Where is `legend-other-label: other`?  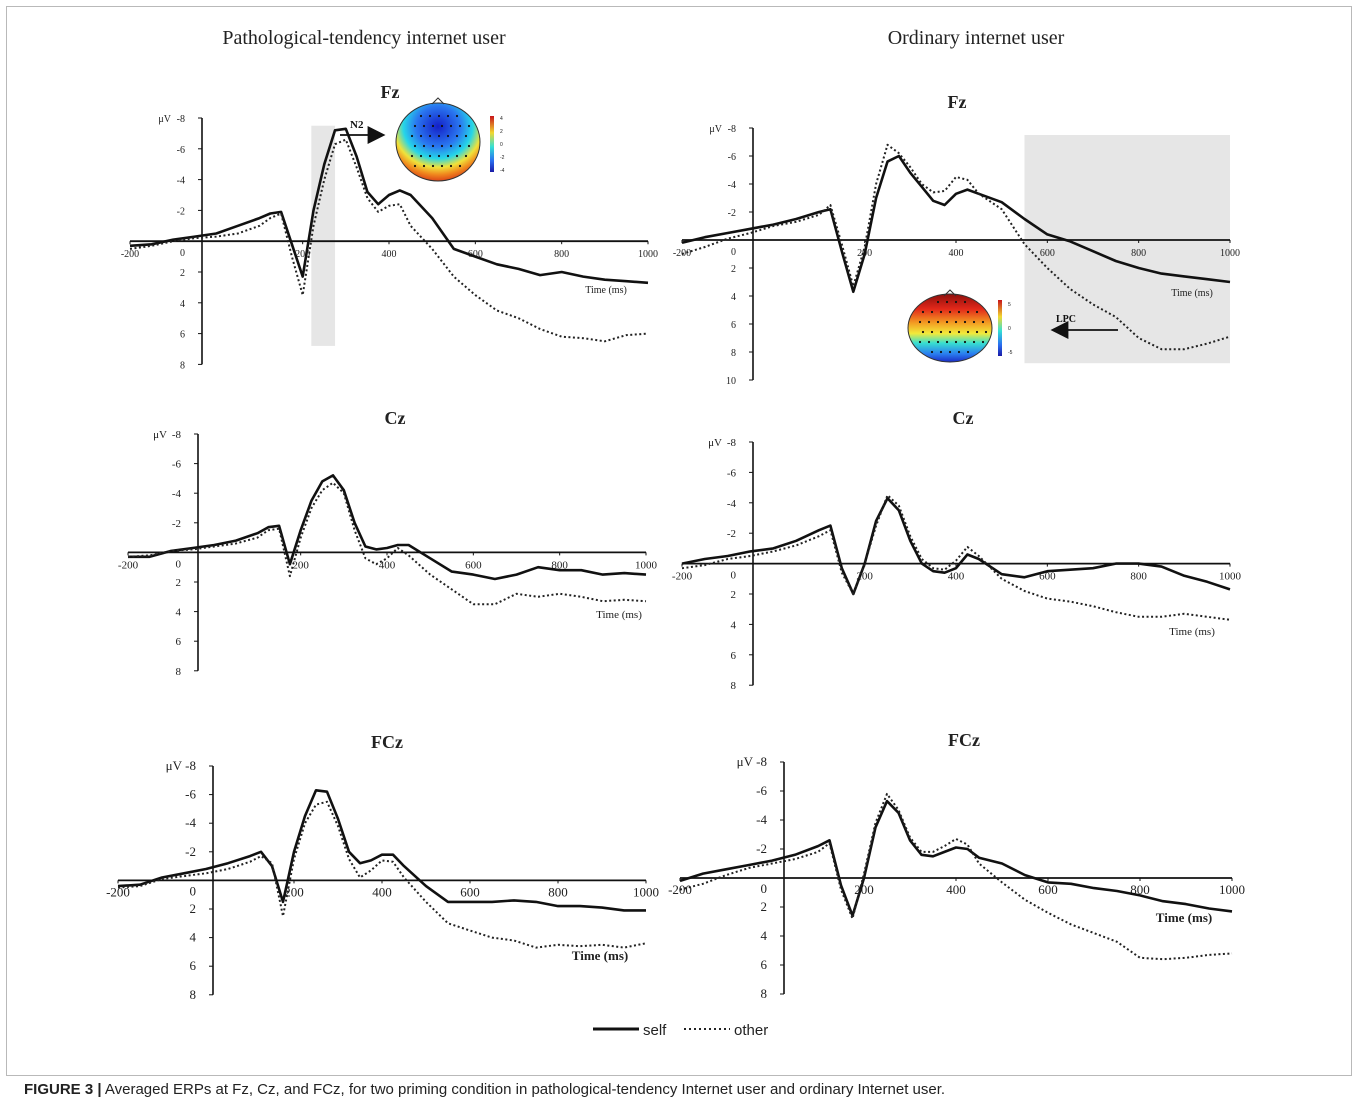
legend-other-label: other is located at coordinates (751, 1030).